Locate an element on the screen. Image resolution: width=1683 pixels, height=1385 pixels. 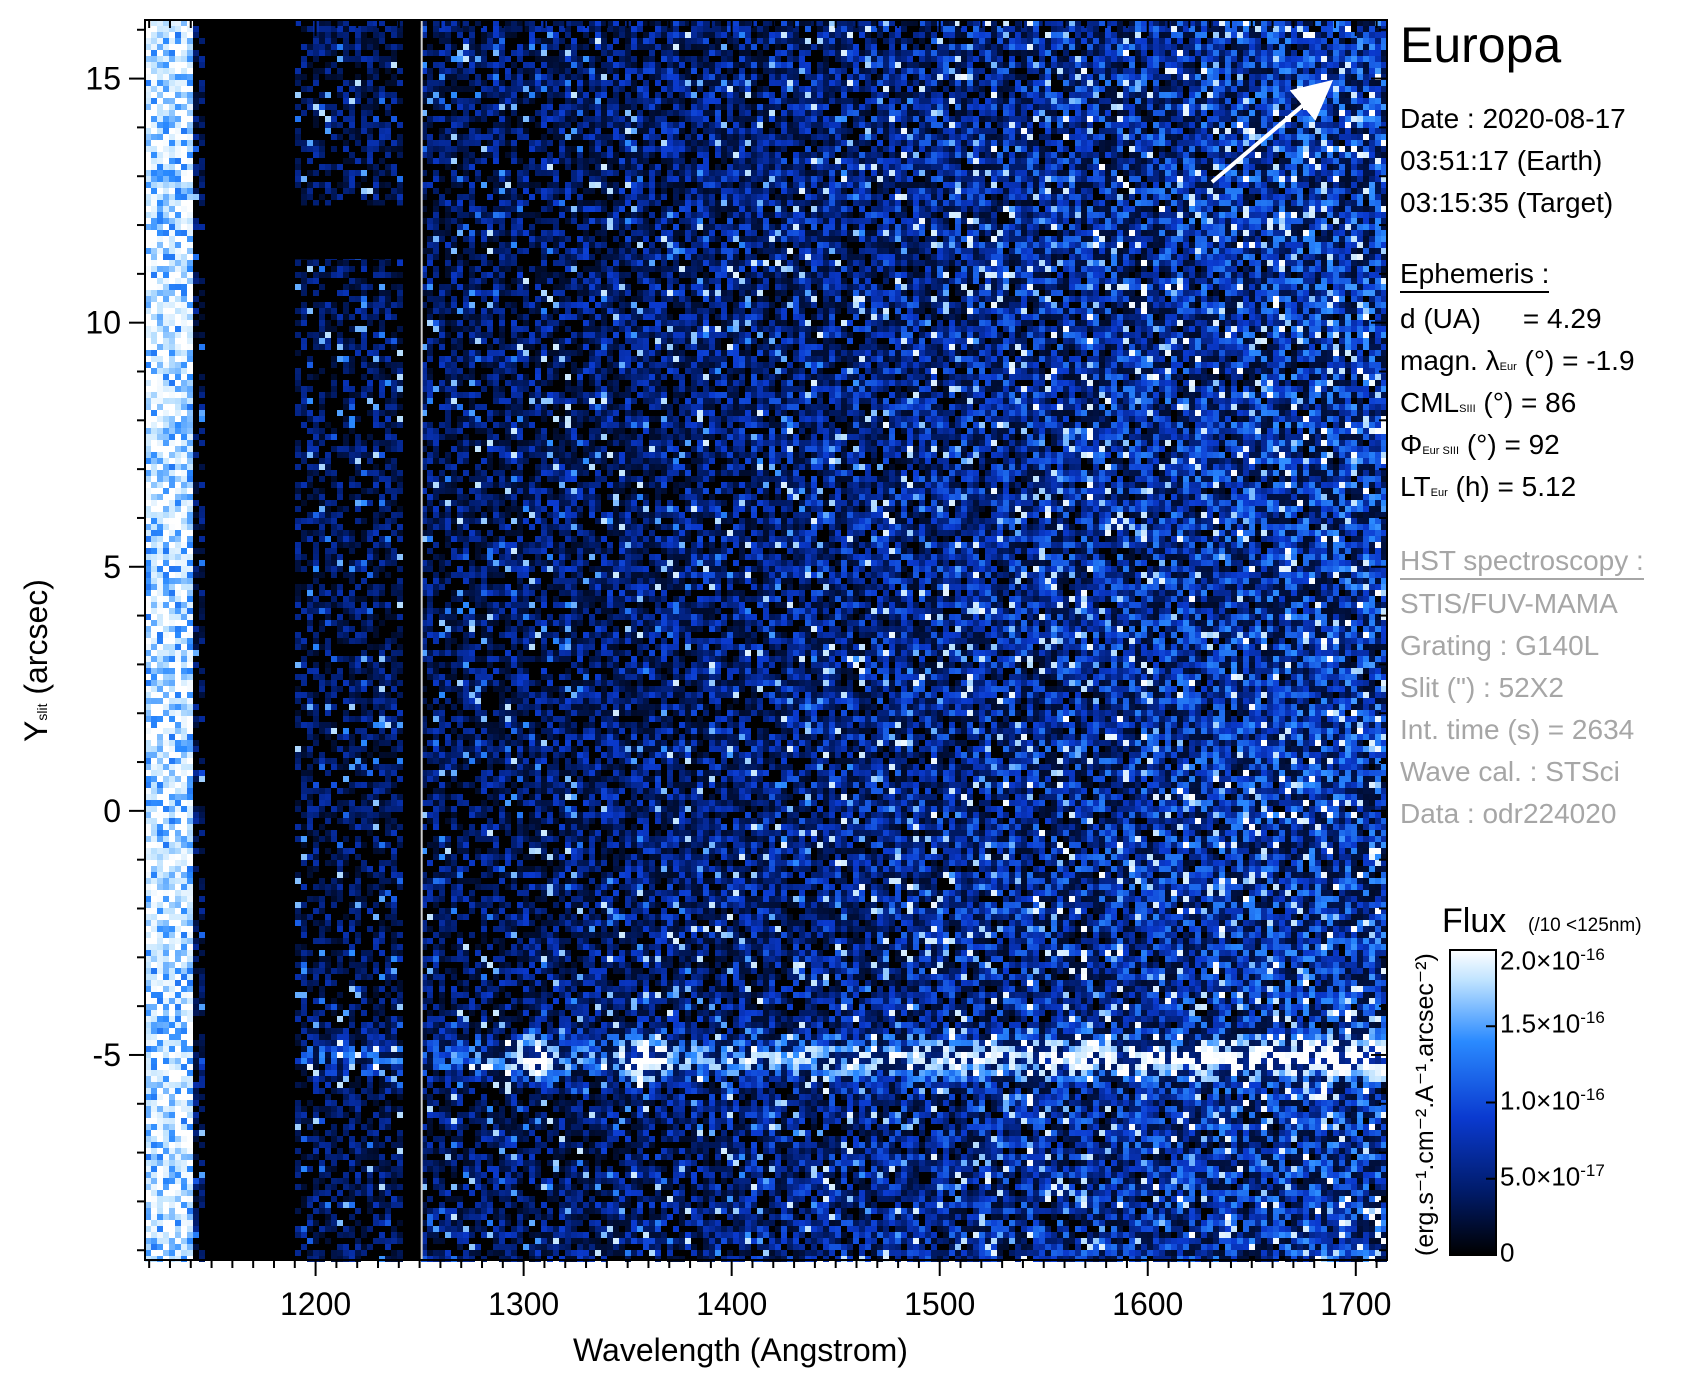
ephemeris-cml: CMLSIII (°) = 86 is located at coordinates (1488, 403).